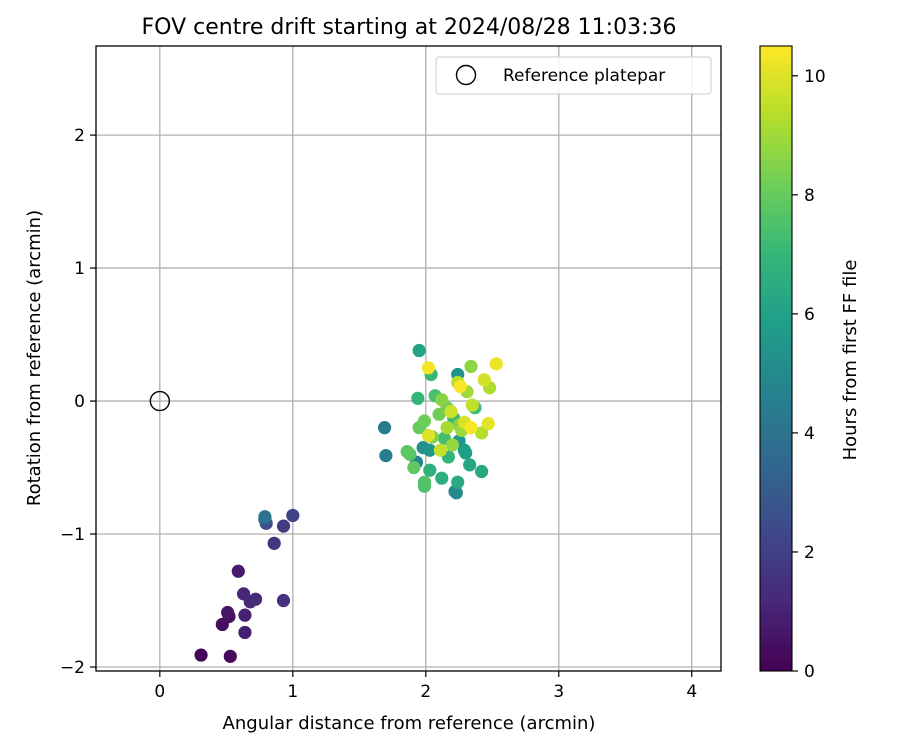  Describe the element at coordinates (691, 692) in the screenshot. I see `x-tick-label: 4` at that location.